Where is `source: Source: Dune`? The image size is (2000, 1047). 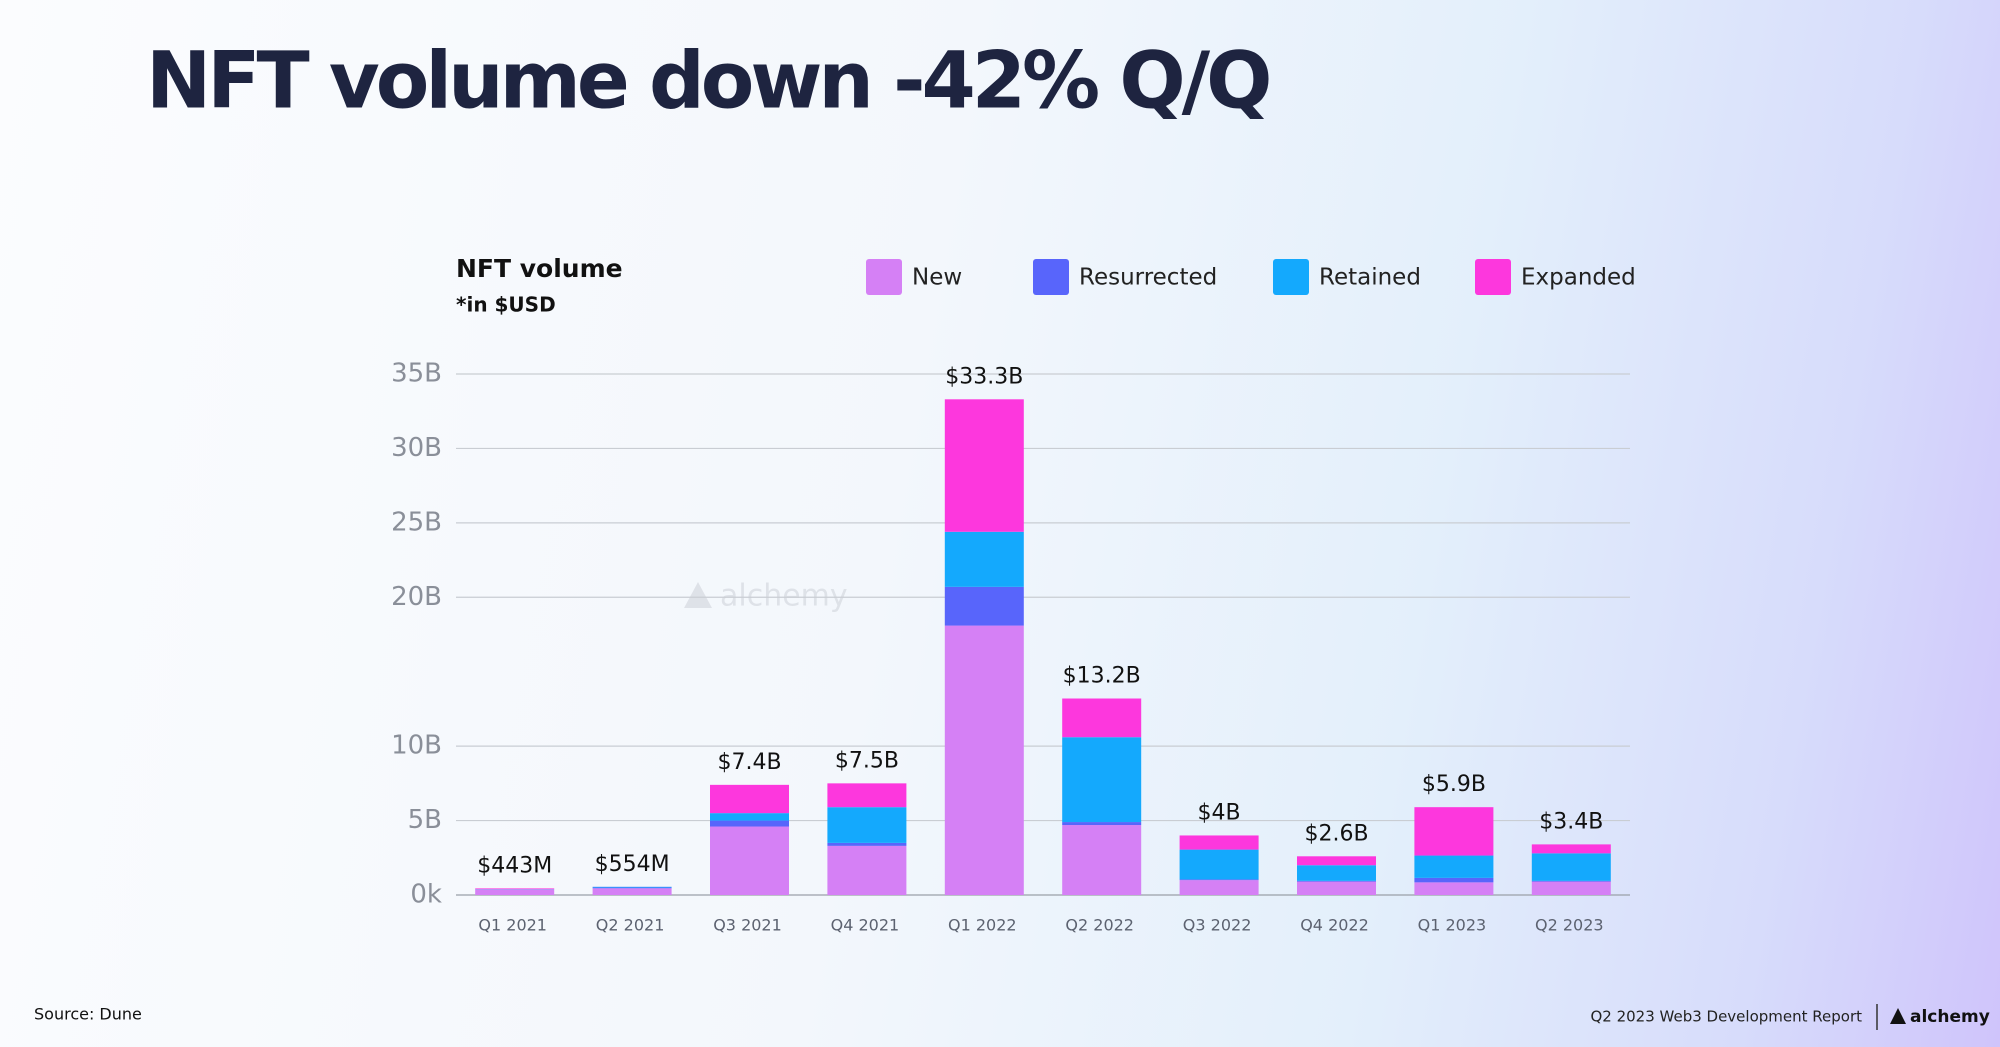 source: Source: Dune is located at coordinates (88, 1014).